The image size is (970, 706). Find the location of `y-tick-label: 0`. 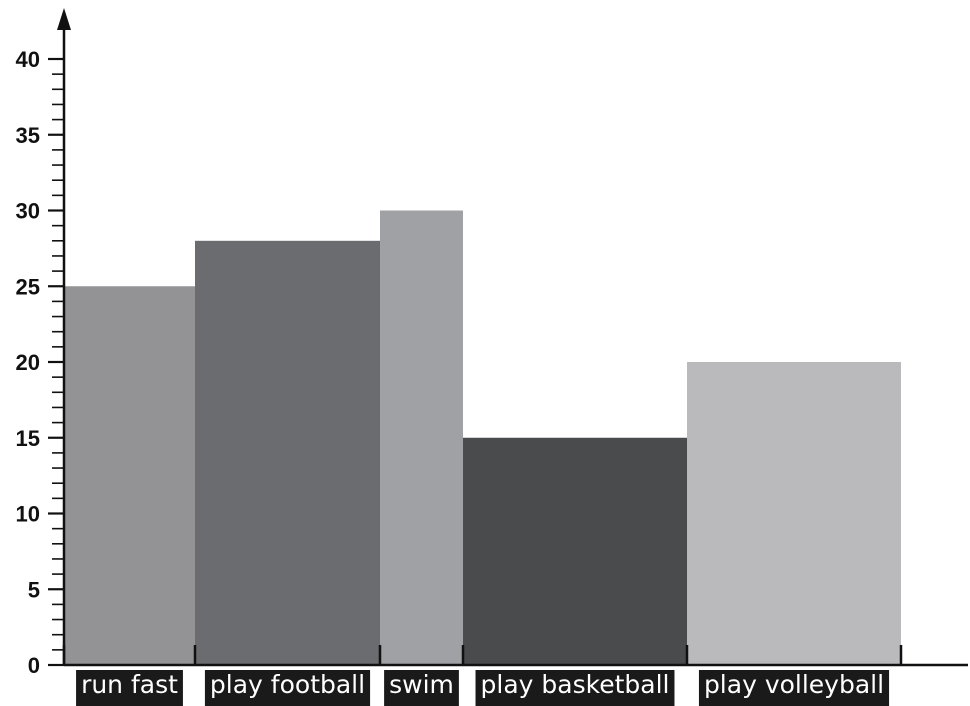

y-tick-label: 0 is located at coordinates (34, 665).